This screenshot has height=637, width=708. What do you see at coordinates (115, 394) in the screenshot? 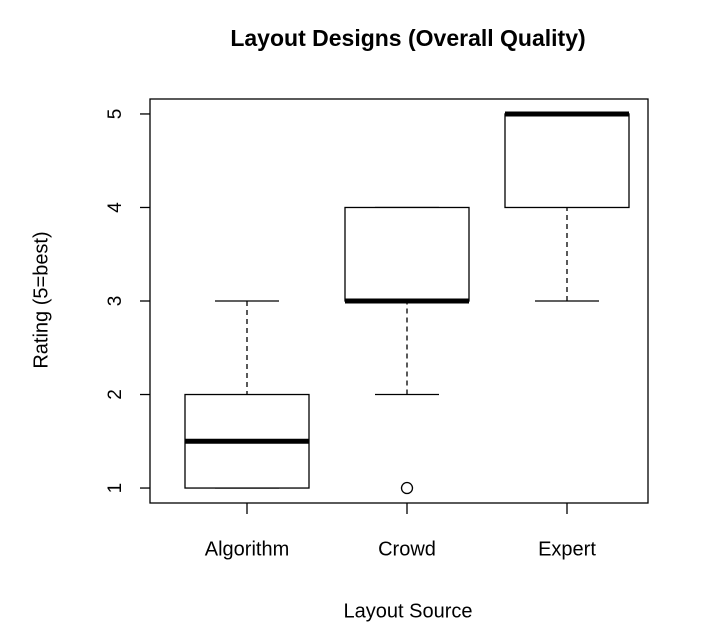
I see `y-tick-label: 2` at bounding box center [115, 394].